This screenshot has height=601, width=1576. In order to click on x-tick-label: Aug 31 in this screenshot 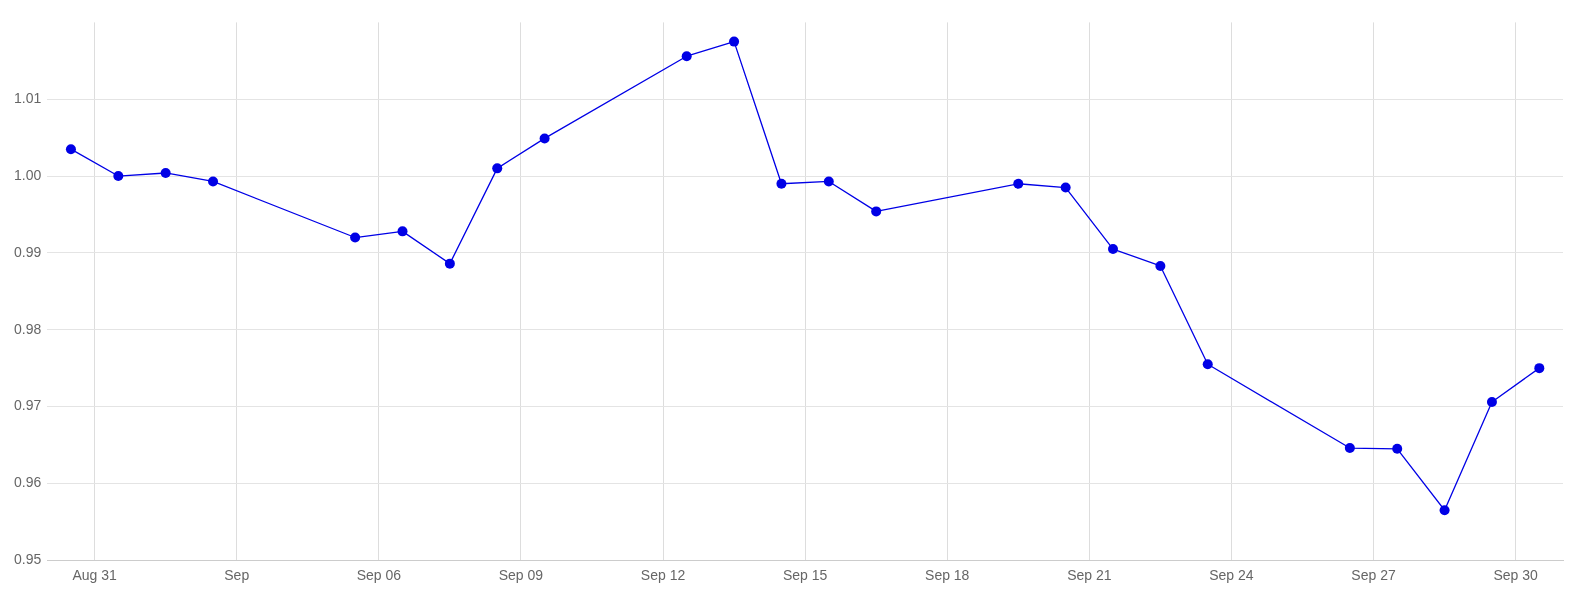, I will do `click(95, 575)`.